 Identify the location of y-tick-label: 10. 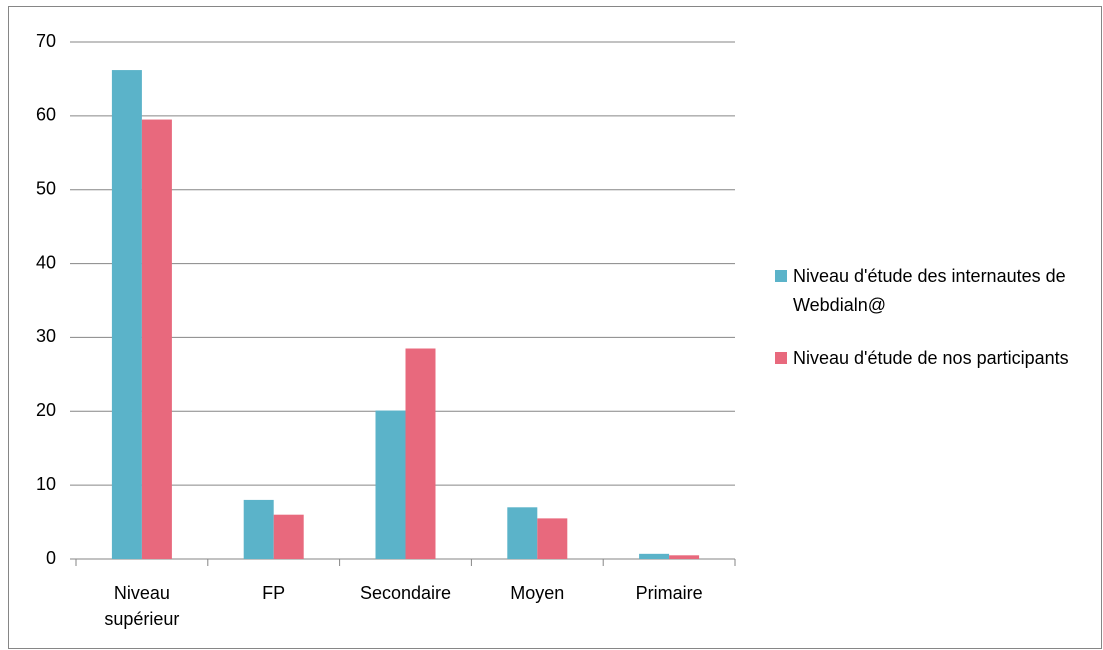
(46, 484).